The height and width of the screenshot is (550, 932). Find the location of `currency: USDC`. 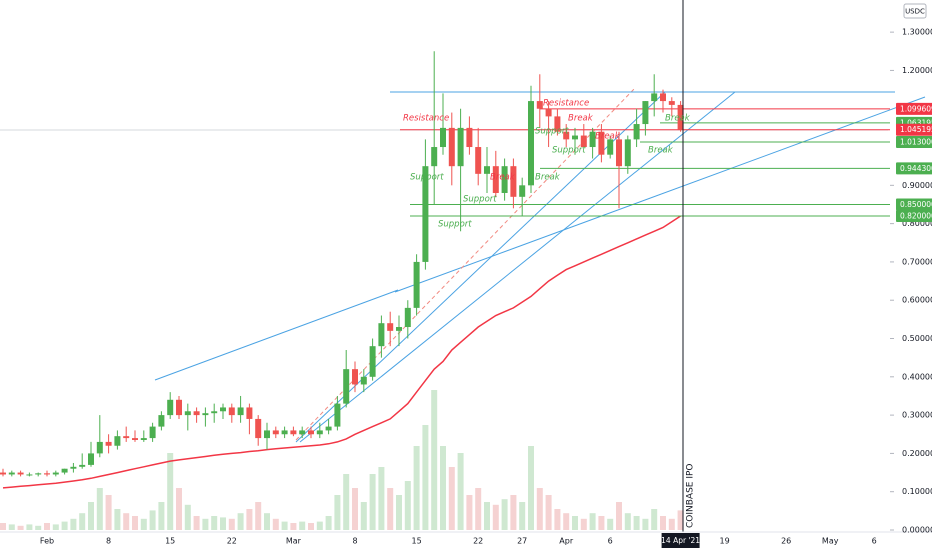

currency: USDC is located at coordinates (915, 12).